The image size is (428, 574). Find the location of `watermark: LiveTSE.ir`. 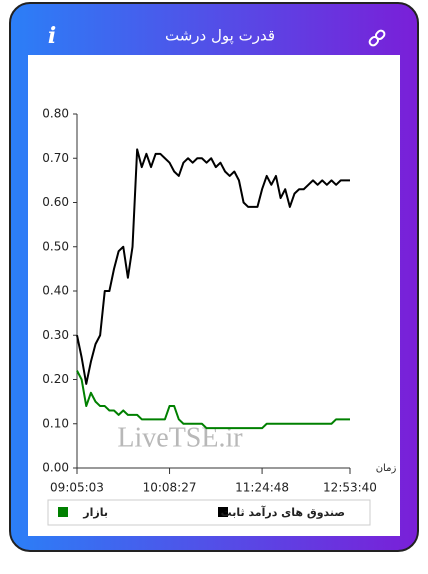

watermark: LiveTSE.ir is located at coordinates (180, 437).